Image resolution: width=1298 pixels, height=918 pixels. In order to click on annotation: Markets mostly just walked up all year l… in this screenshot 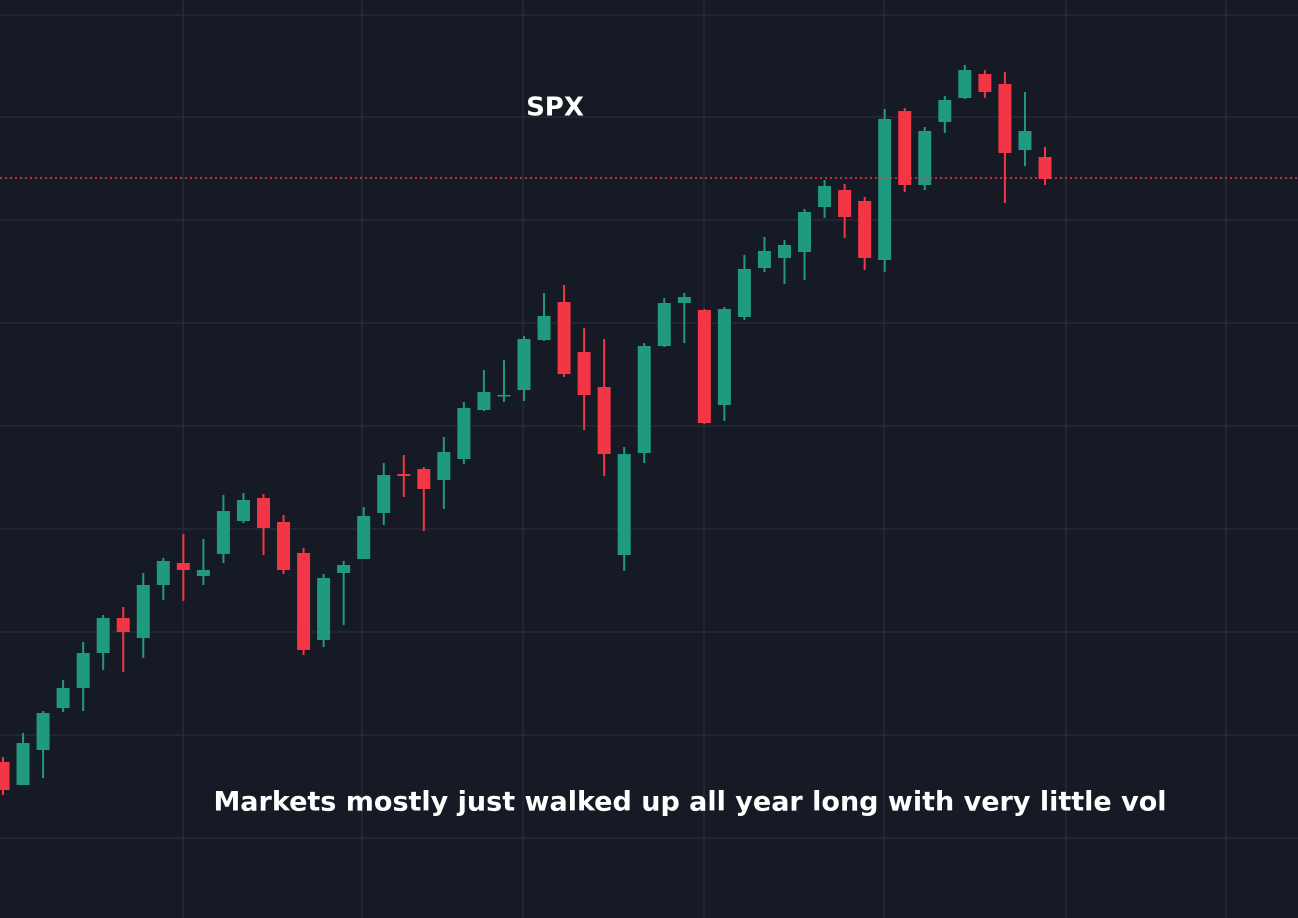, I will do `click(689, 802)`.